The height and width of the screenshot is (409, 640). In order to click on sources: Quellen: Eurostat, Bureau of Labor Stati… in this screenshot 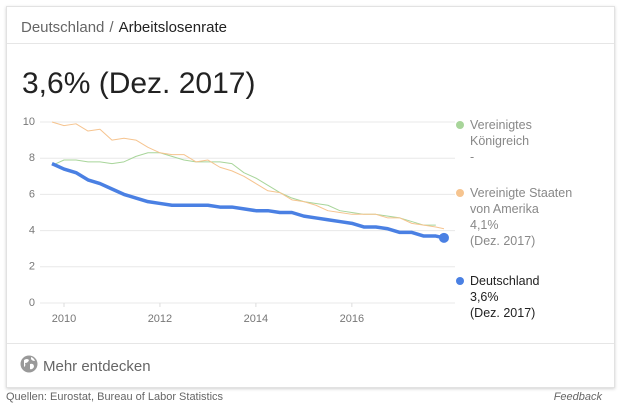, I will do `click(115, 397)`.